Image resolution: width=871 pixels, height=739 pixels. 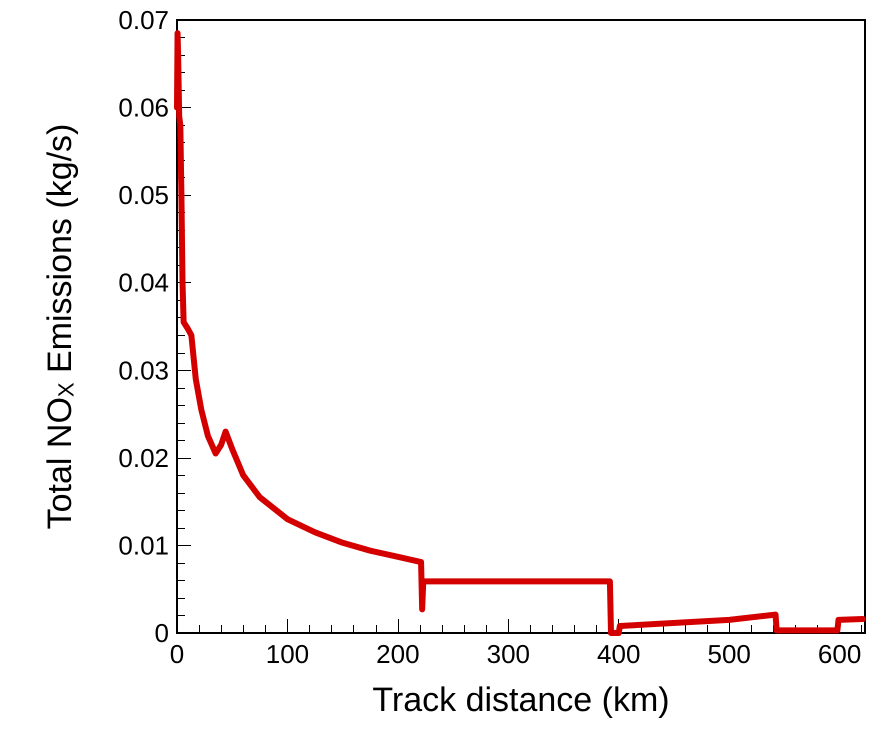 What do you see at coordinates (288, 654) in the screenshot?
I see `x-tick-label: 100` at bounding box center [288, 654].